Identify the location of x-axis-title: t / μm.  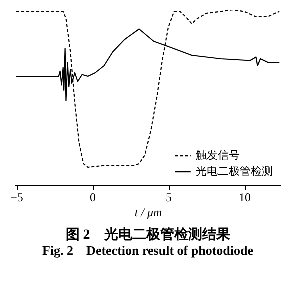
(148, 213).